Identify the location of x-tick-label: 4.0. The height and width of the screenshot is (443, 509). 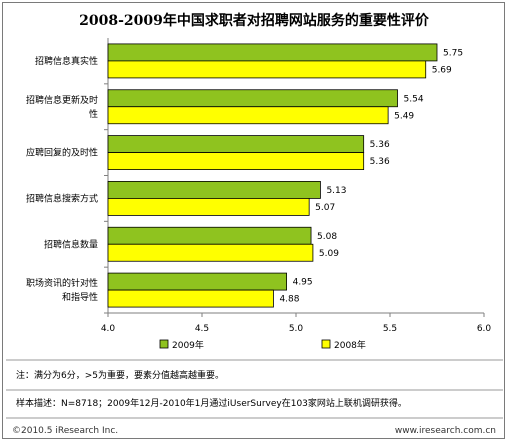
(108, 329).